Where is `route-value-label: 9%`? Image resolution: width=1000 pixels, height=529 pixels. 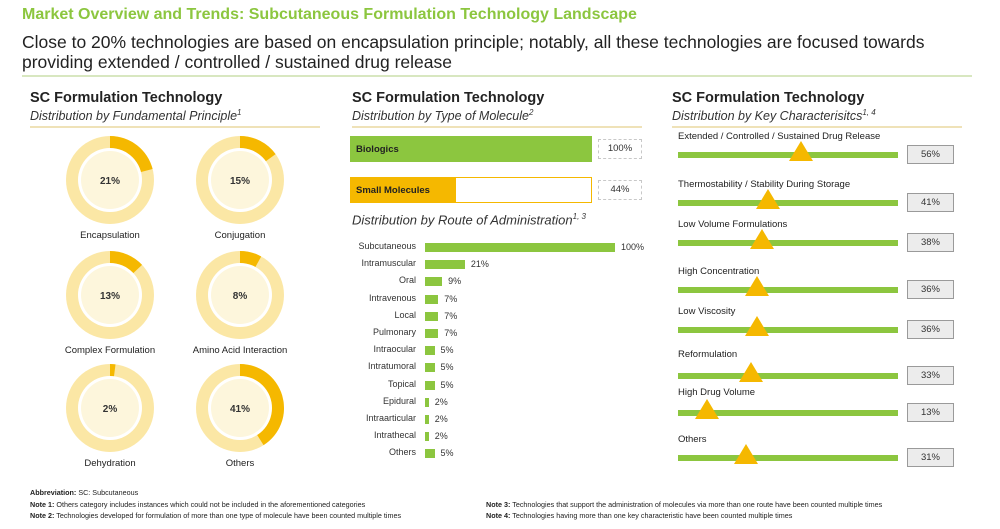
route-value-label: 9% is located at coordinates (455, 281).